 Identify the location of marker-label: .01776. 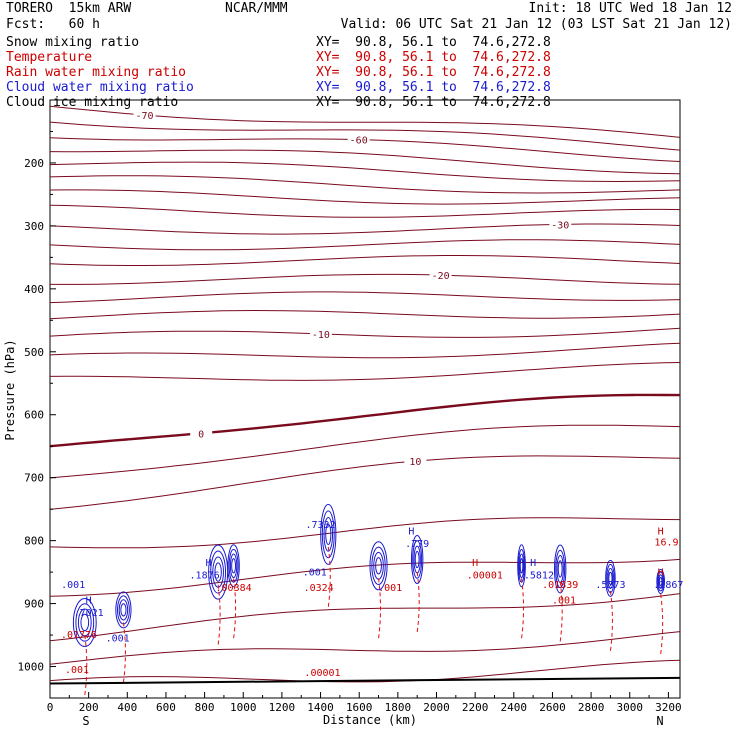
(79, 635).